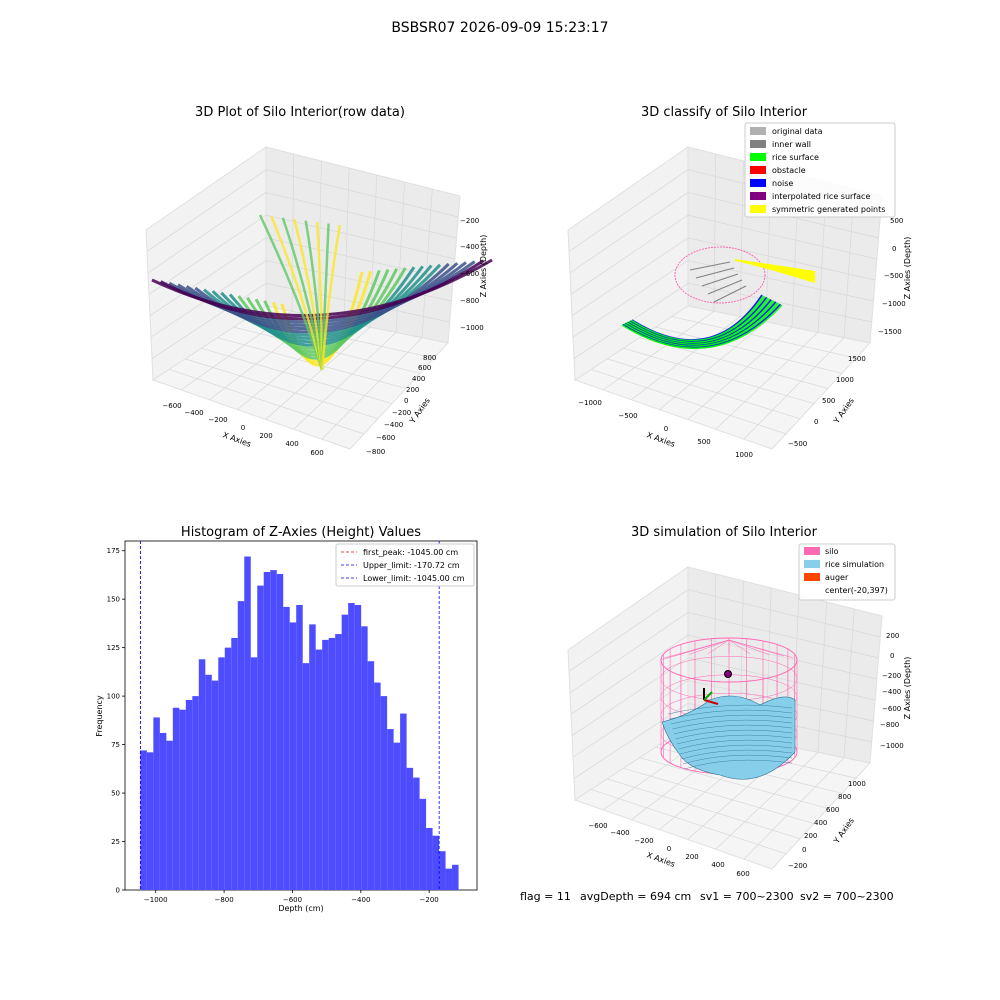  What do you see at coordinates (893, 276) in the screenshot?
I see `classify-z-tick: −500` at bounding box center [893, 276].